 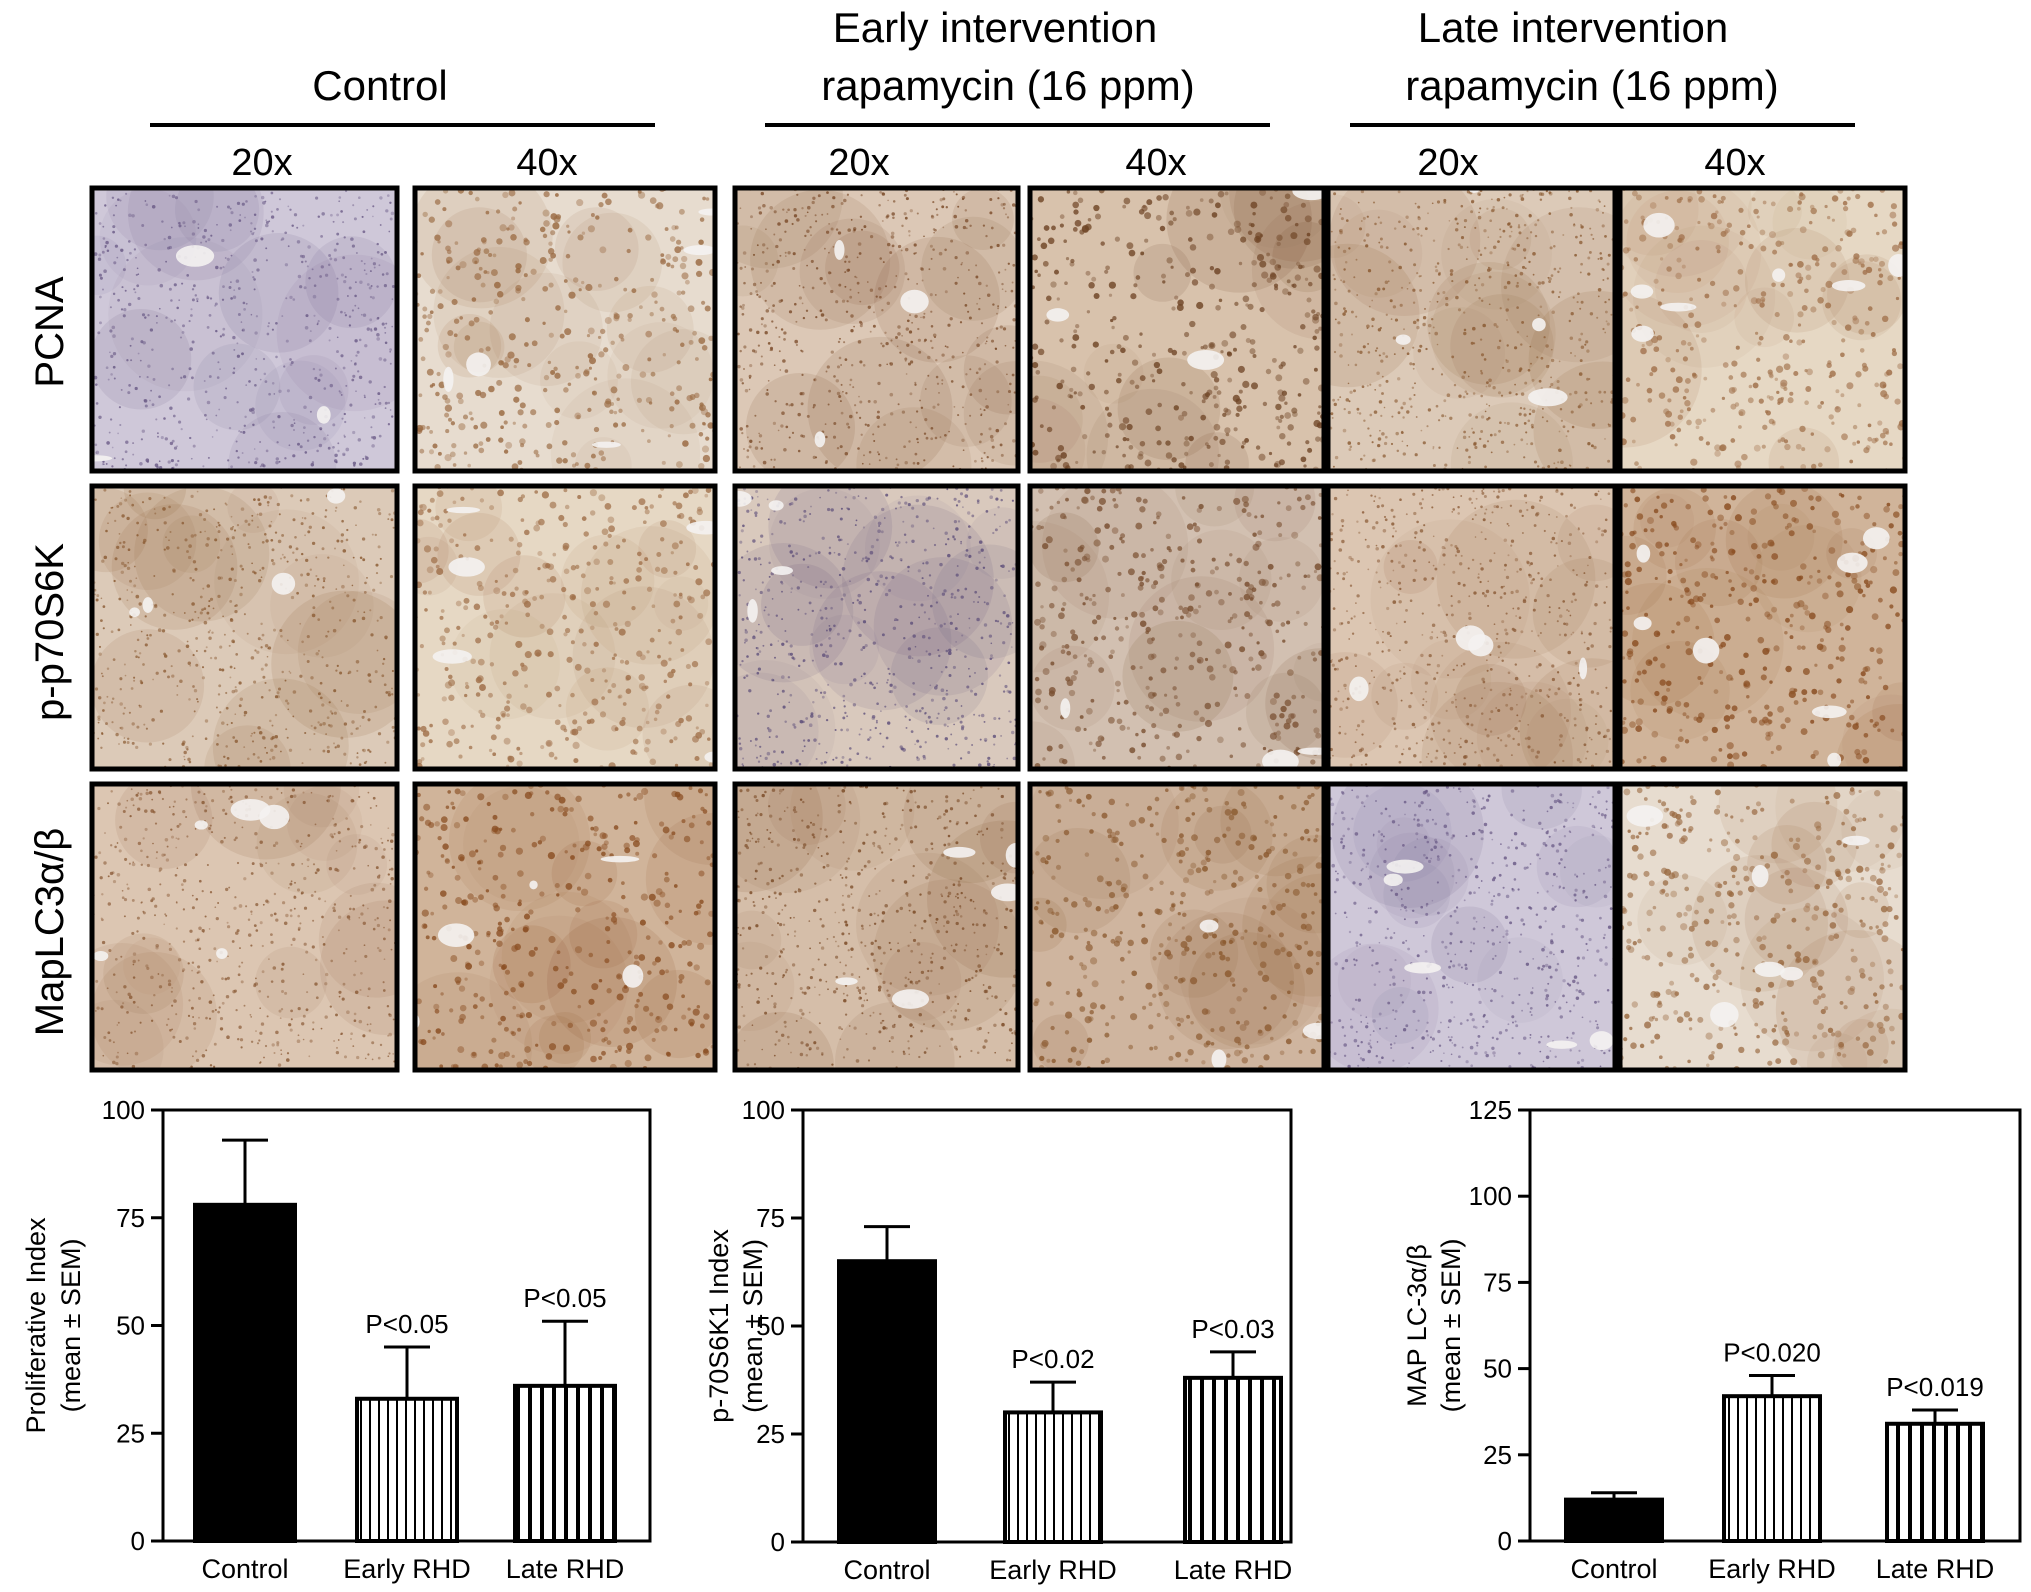 I want to click on group-title-control: Control, so click(x=379, y=85).